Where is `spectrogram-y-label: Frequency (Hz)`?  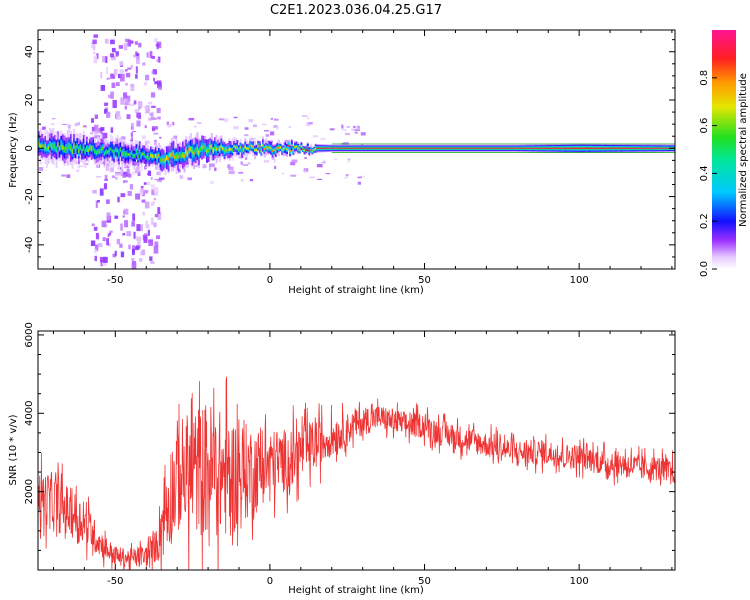
spectrogram-y-label: Frequency (Hz) is located at coordinates (13, 150).